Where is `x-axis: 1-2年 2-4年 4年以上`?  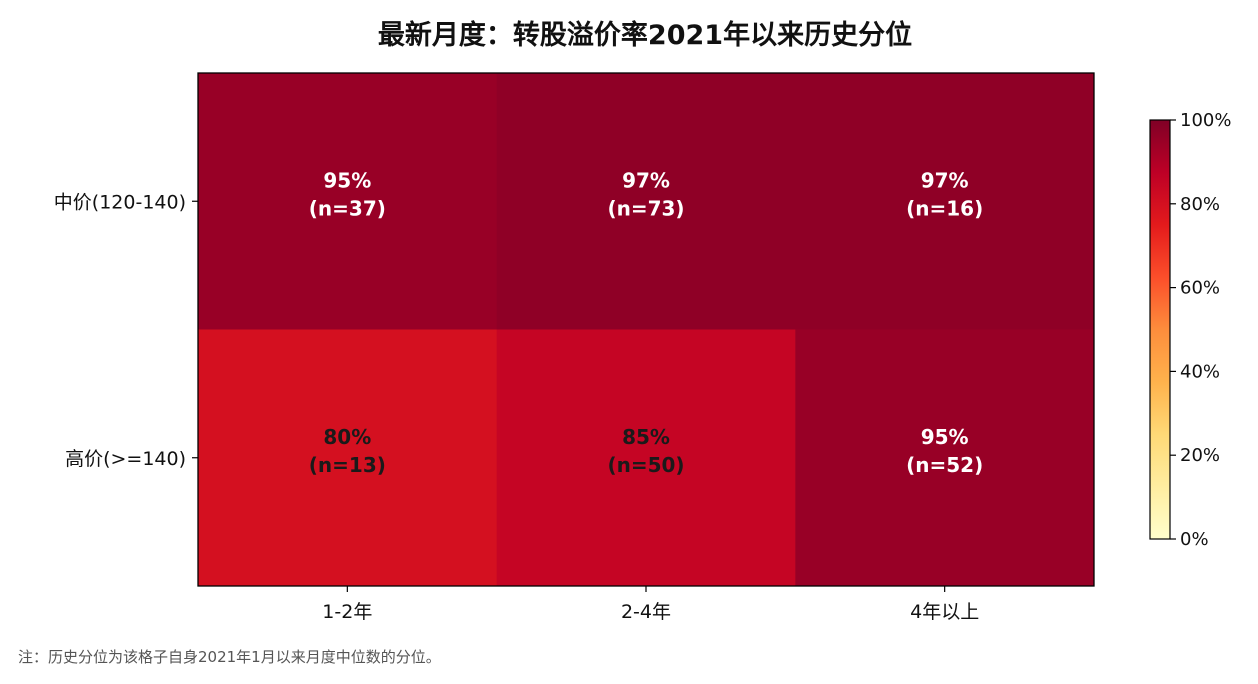
x-axis: 1-2年 2-4年 4年以上 is located at coordinates (650, 604).